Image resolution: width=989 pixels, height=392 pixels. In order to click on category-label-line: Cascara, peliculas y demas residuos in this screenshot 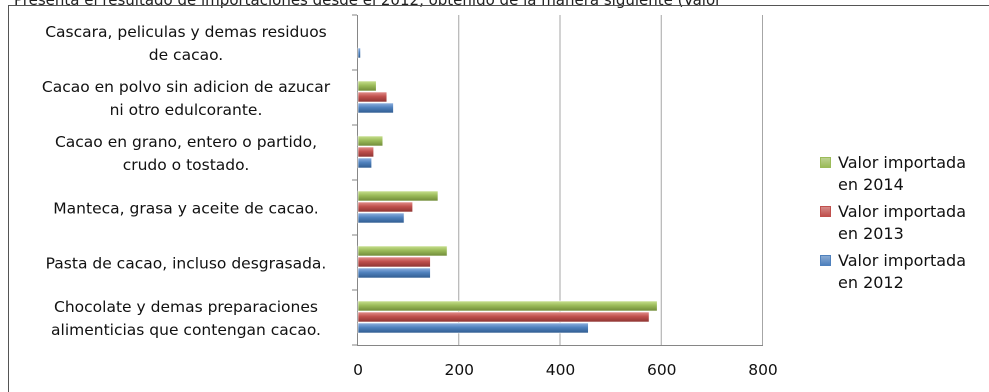, I will do `click(186, 32)`.